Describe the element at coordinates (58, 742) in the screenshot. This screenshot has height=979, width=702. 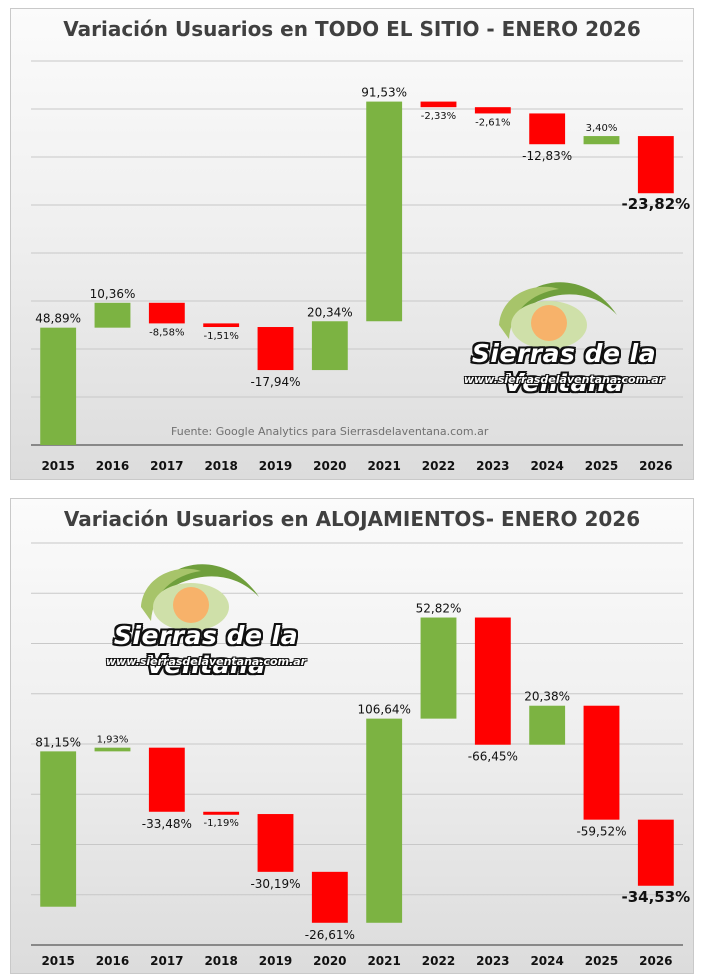
I see `data-label-2015: 81,15%` at that location.